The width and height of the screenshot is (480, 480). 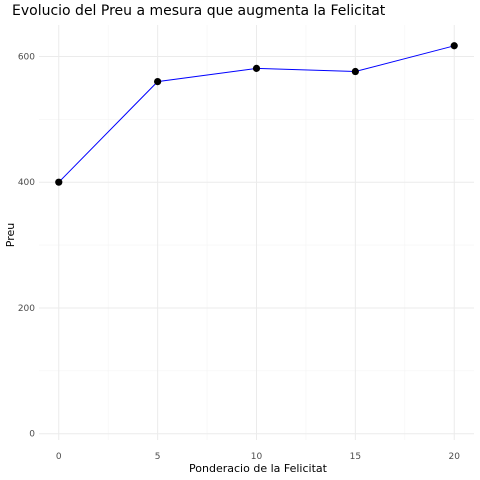 I want to click on x-tick-labels: 0 5 10 15 20, so click(x=258, y=457).